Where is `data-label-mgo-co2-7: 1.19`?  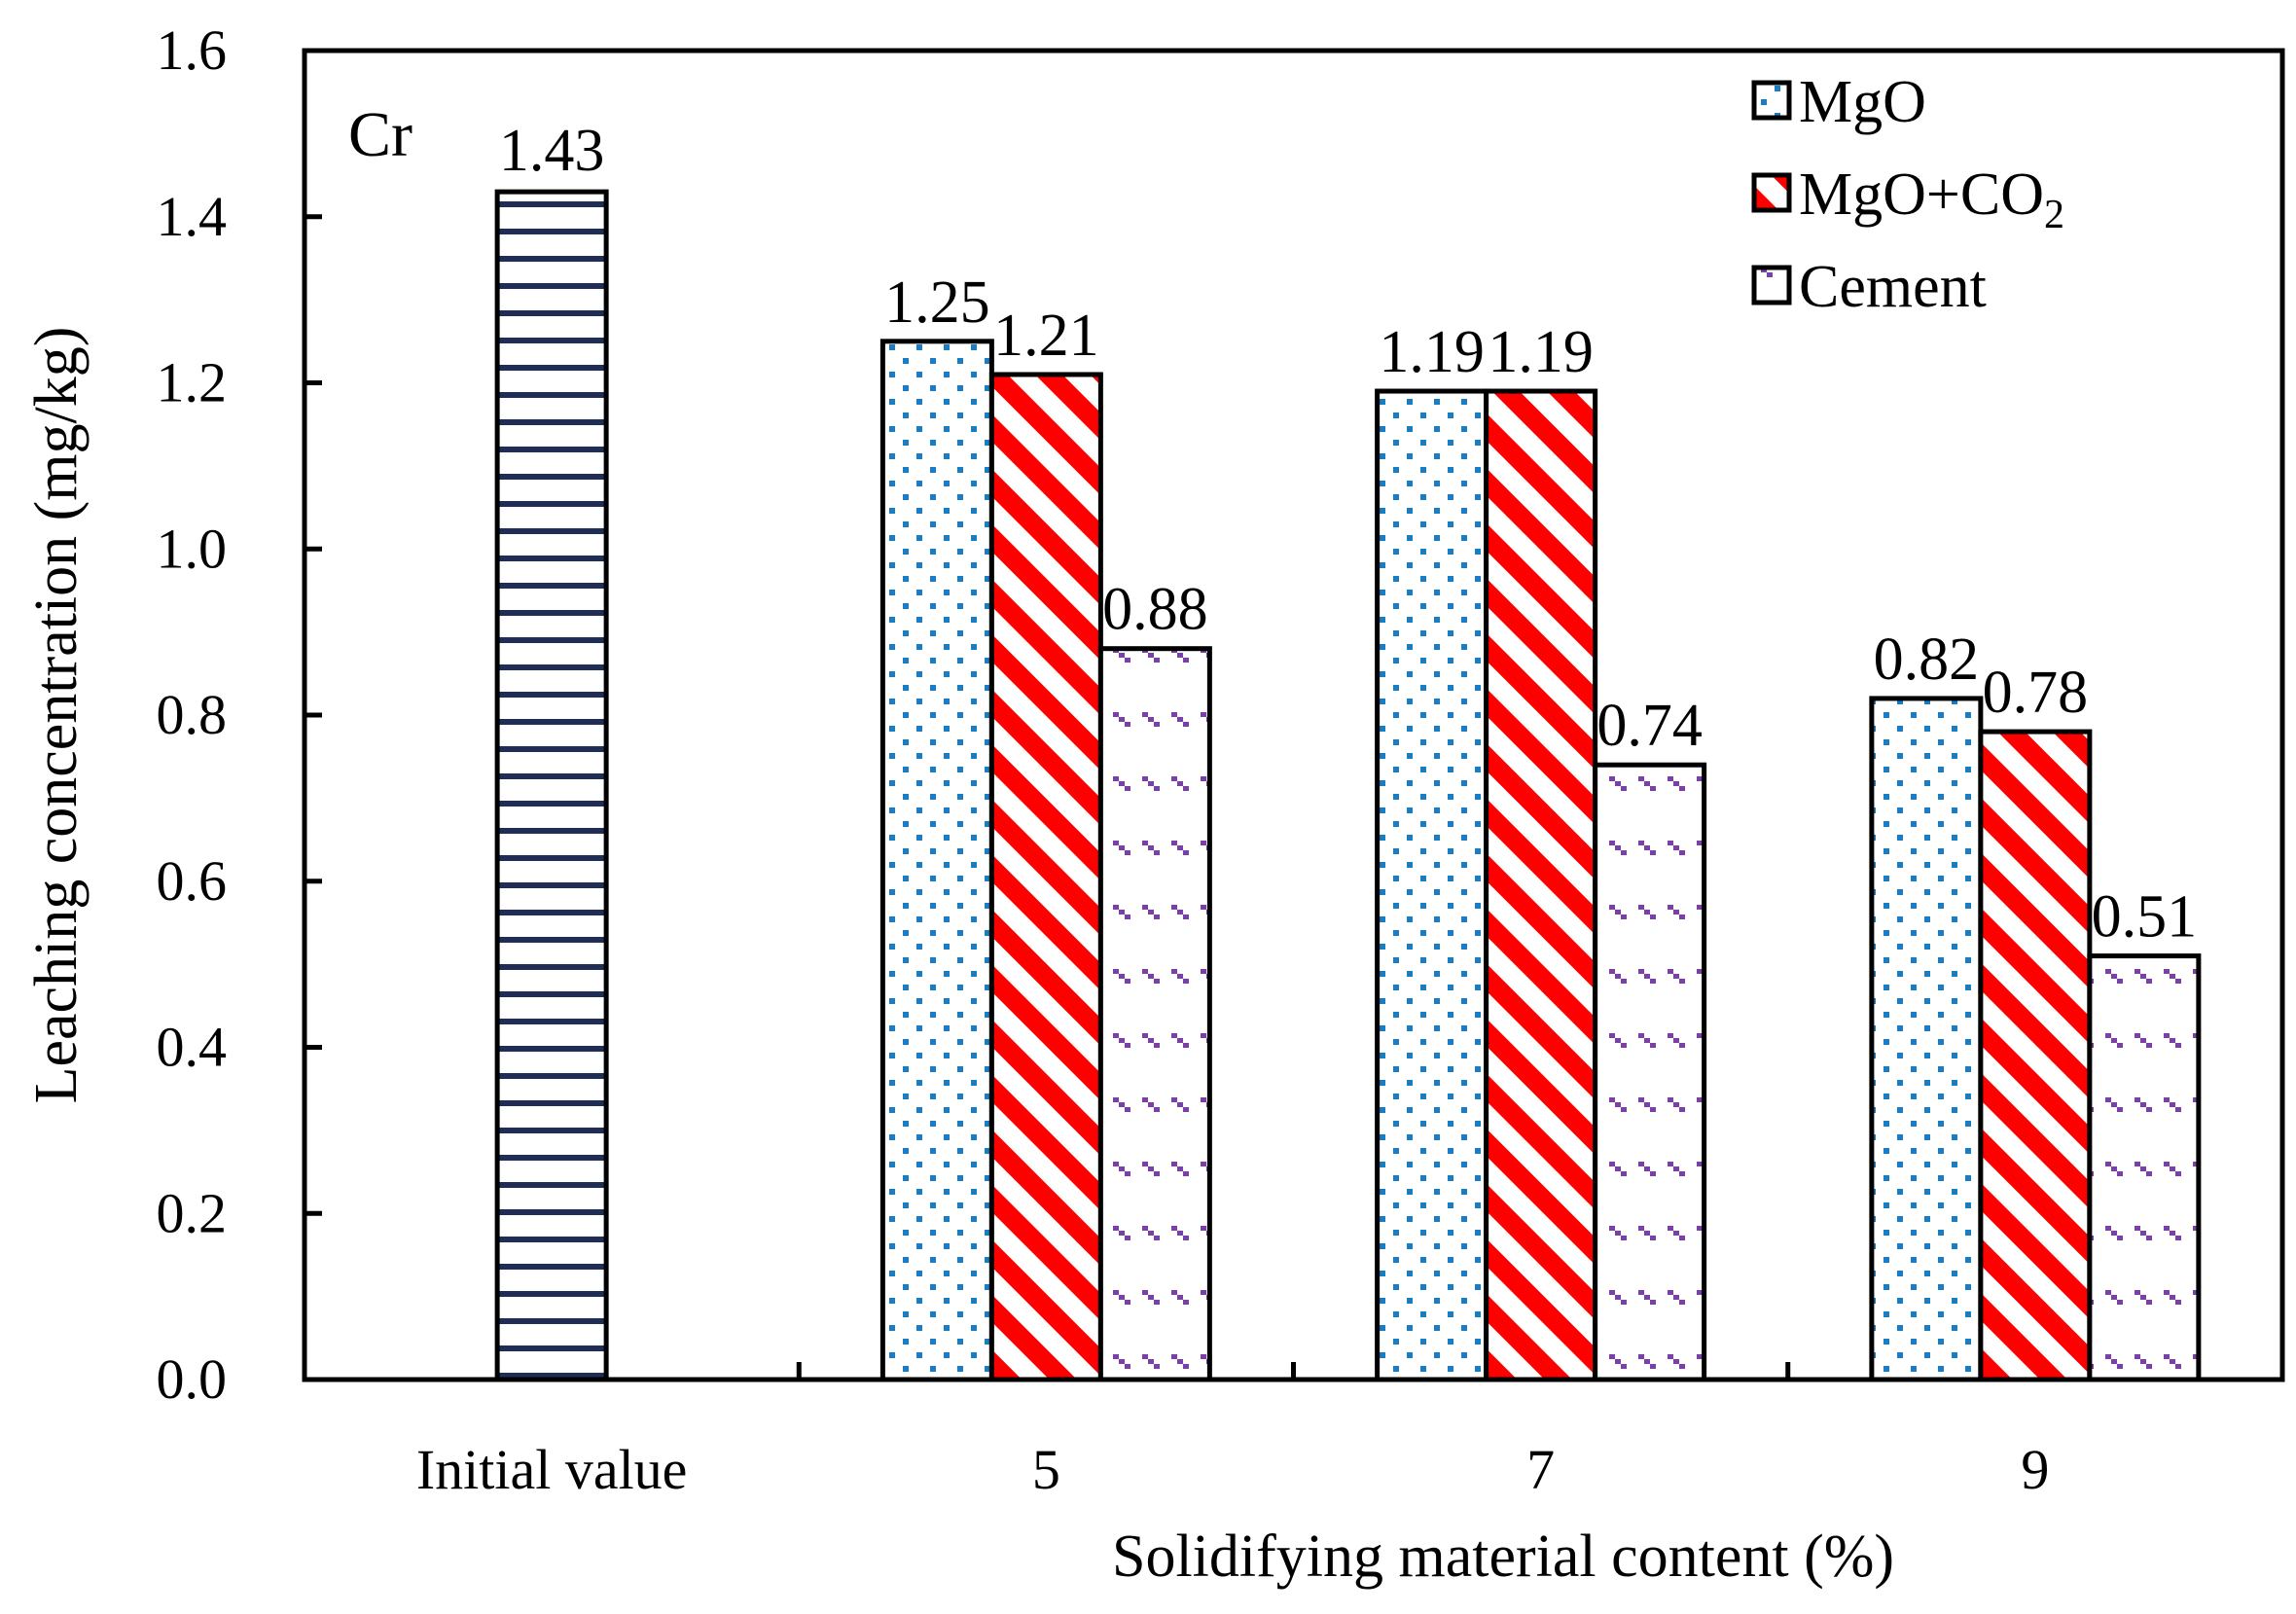 data-label-mgo-co2-7: 1.19 is located at coordinates (1541, 352).